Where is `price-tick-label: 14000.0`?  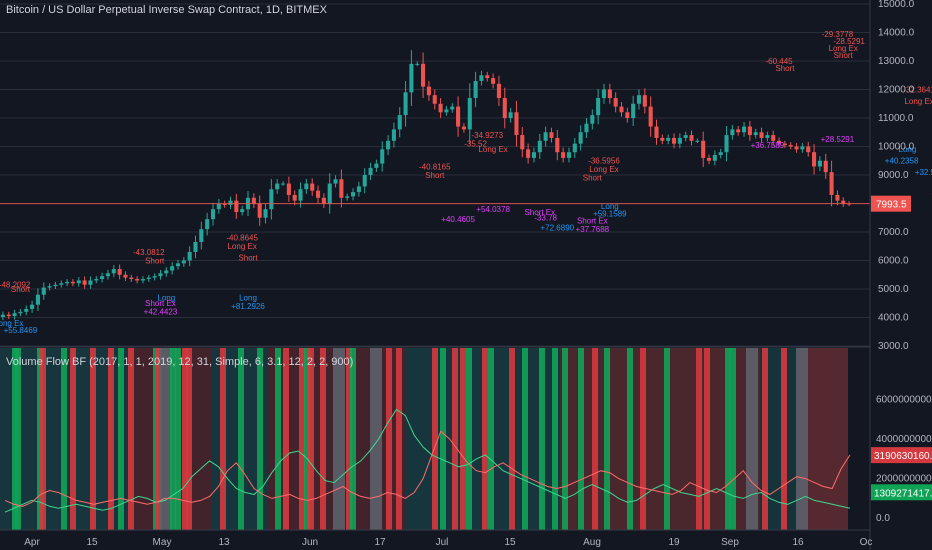
price-tick-label: 14000.0 is located at coordinates (896, 33).